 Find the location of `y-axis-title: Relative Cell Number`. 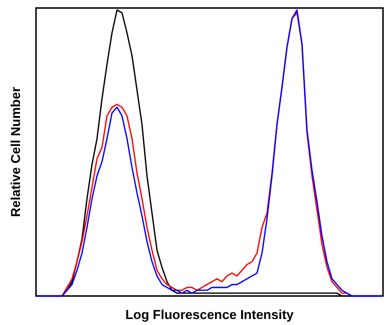

y-axis-title: Relative Cell Number is located at coordinates (15, 152).